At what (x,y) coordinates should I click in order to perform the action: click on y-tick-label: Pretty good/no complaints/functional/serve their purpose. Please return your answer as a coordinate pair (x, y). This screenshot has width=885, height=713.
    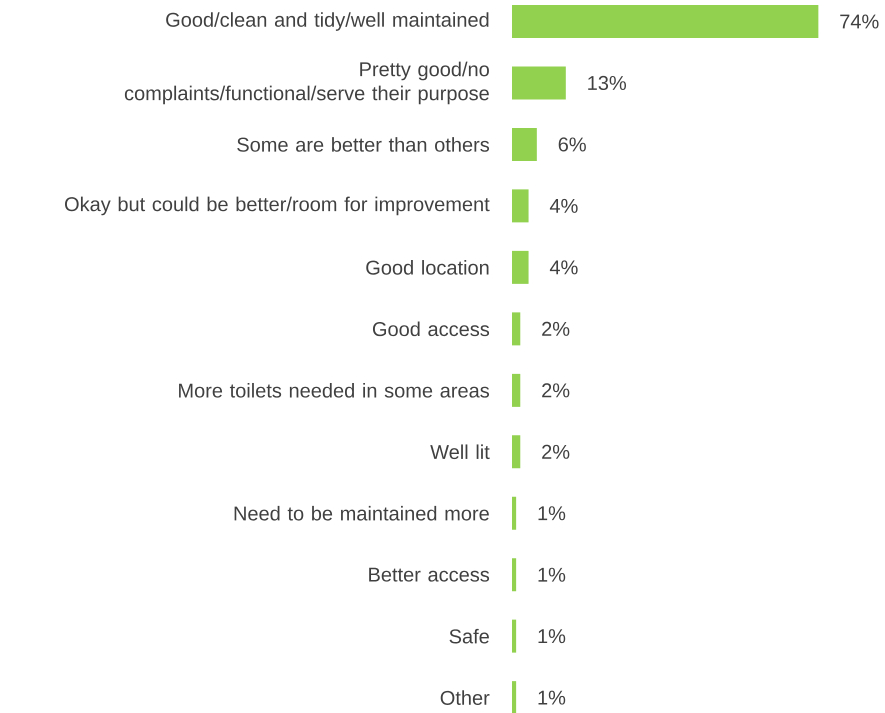
    Looking at the image, I should click on (306, 83).